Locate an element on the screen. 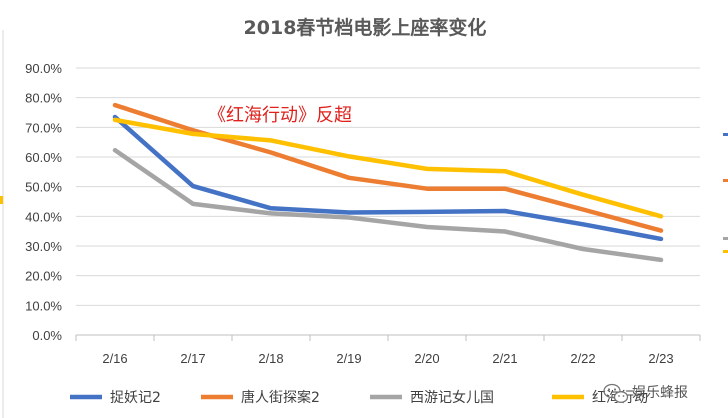 The image size is (728, 418). watermark: 娱乐蜂报 is located at coordinates (645, 393).